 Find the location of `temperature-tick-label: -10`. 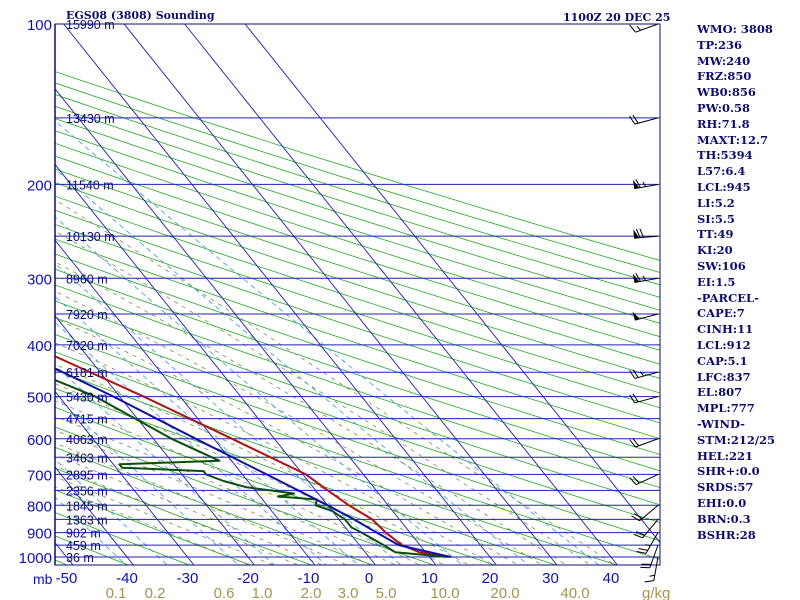

temperature-tick-label: -10 is located at coordinates (309, 578).